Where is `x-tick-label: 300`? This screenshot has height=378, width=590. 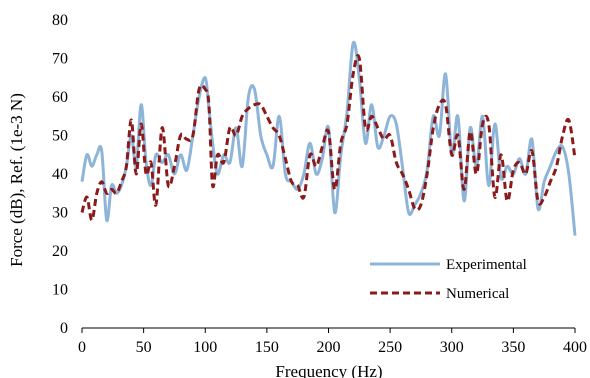 x-tick-label: 300 is located at coordinates (452, 347).